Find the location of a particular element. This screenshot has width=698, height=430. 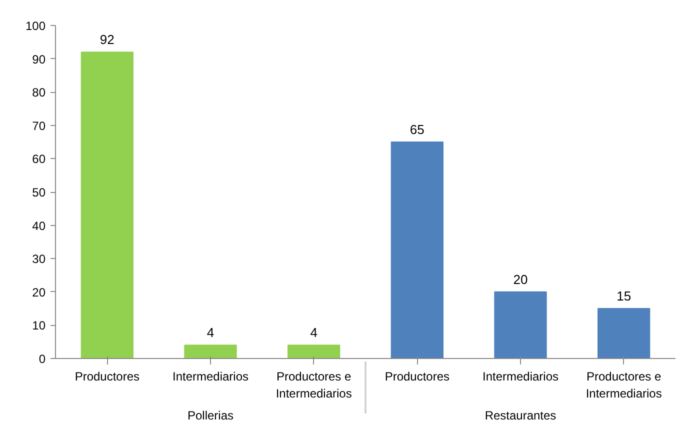

y-tick-label: 90 is located at coordinates (39, 59).